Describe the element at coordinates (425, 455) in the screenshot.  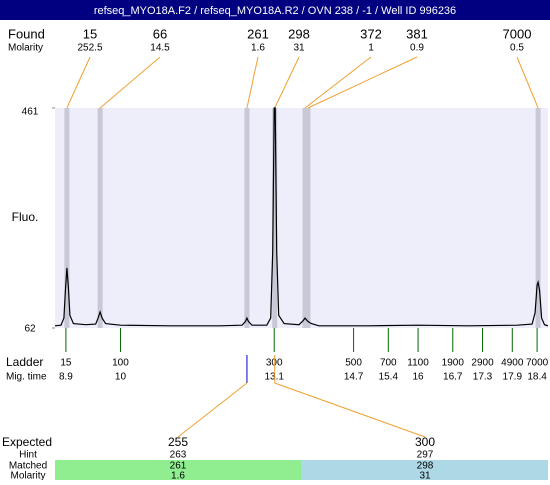
I see `hint-size: 297` at that location.